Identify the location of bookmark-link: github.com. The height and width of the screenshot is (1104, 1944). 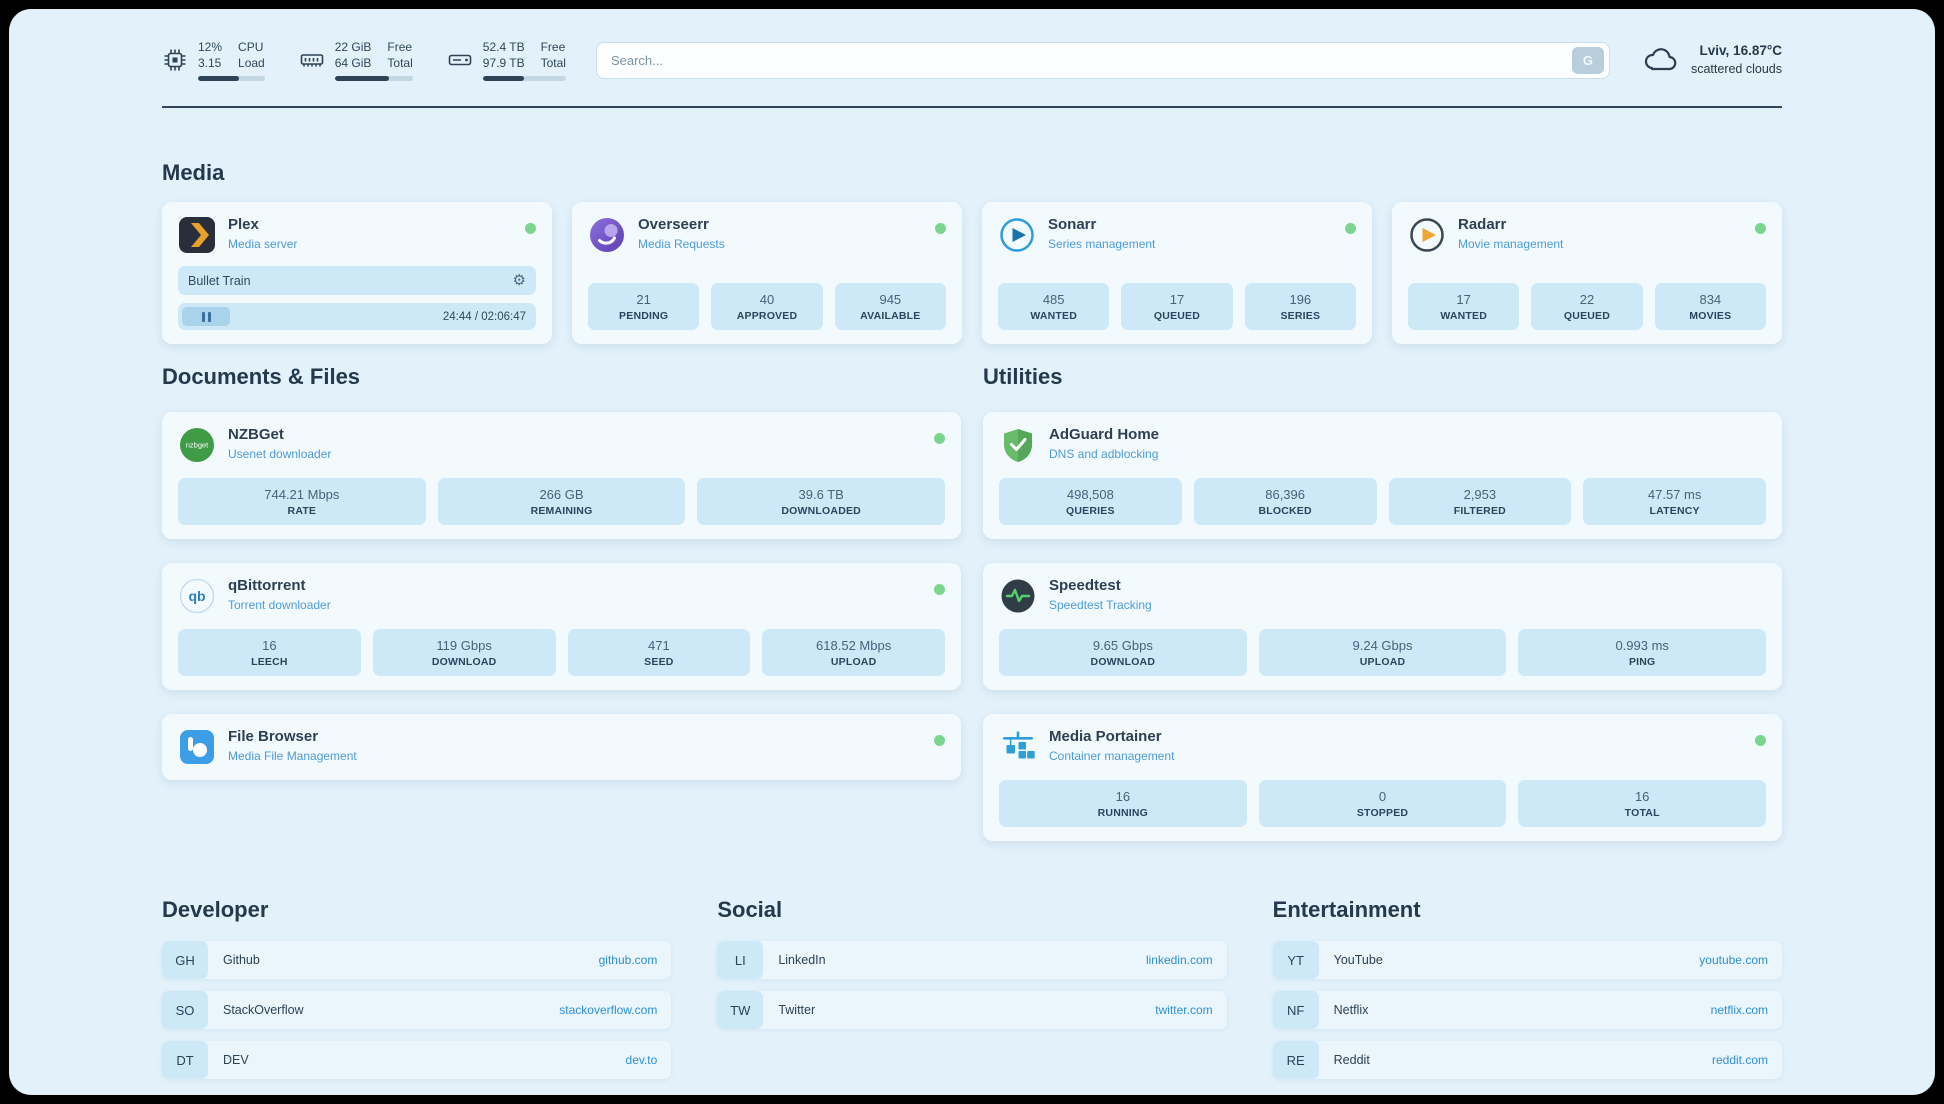
(628, 960).